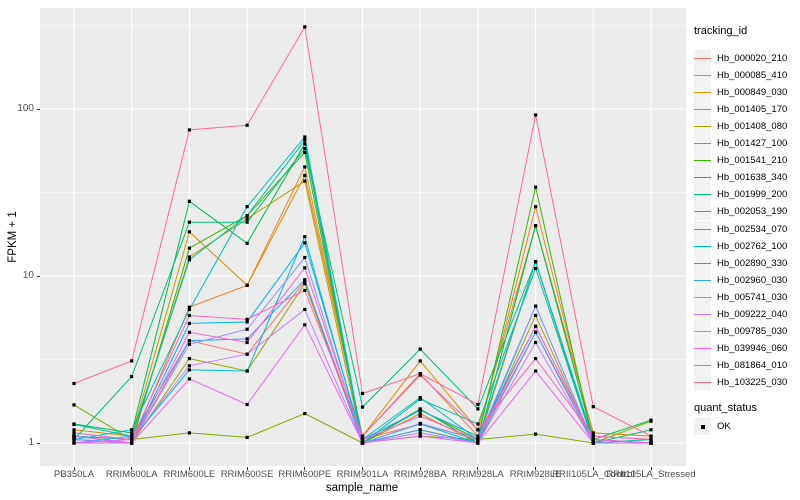  I want to click on legend-label-Hb_001405_170: Hb_001405_170, so click(752, 109).